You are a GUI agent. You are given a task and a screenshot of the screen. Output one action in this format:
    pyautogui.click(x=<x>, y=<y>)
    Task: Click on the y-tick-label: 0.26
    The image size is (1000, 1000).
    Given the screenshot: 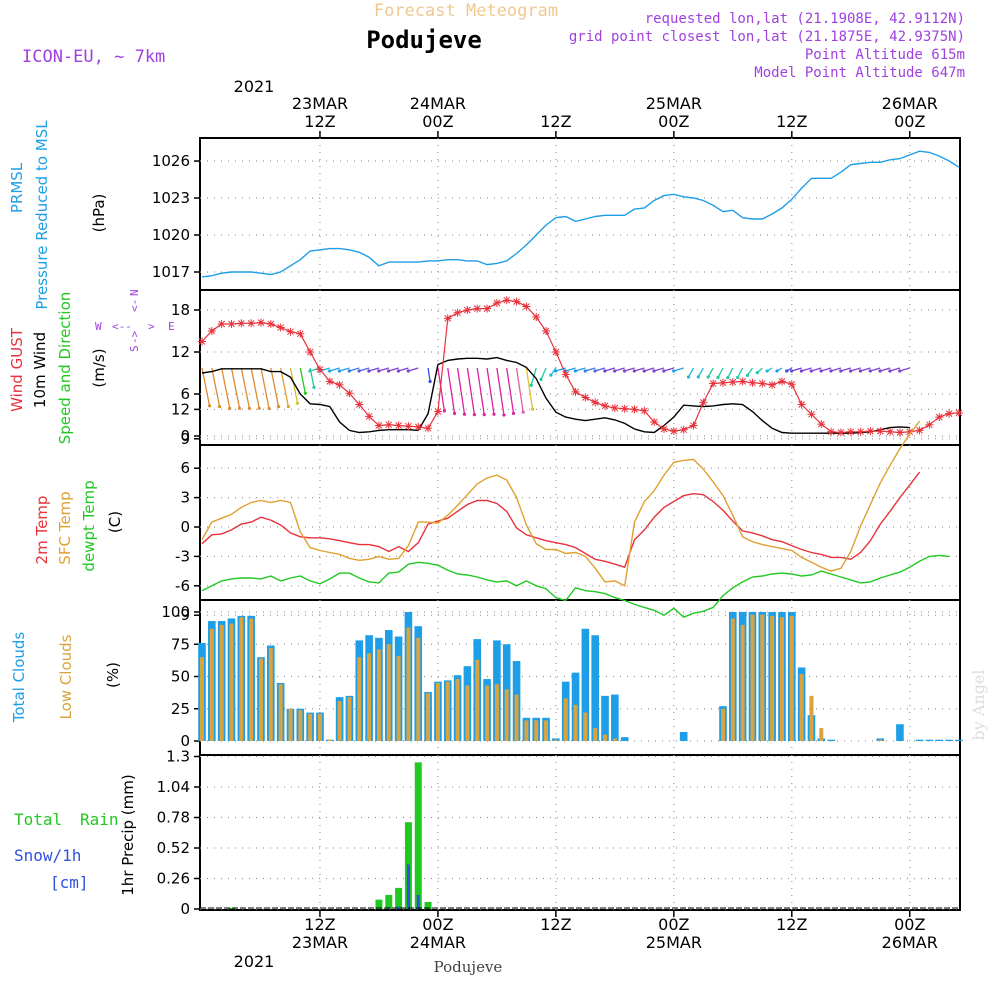 What is the action you would take?
    pyautogui.click(x=173, y=879)
    